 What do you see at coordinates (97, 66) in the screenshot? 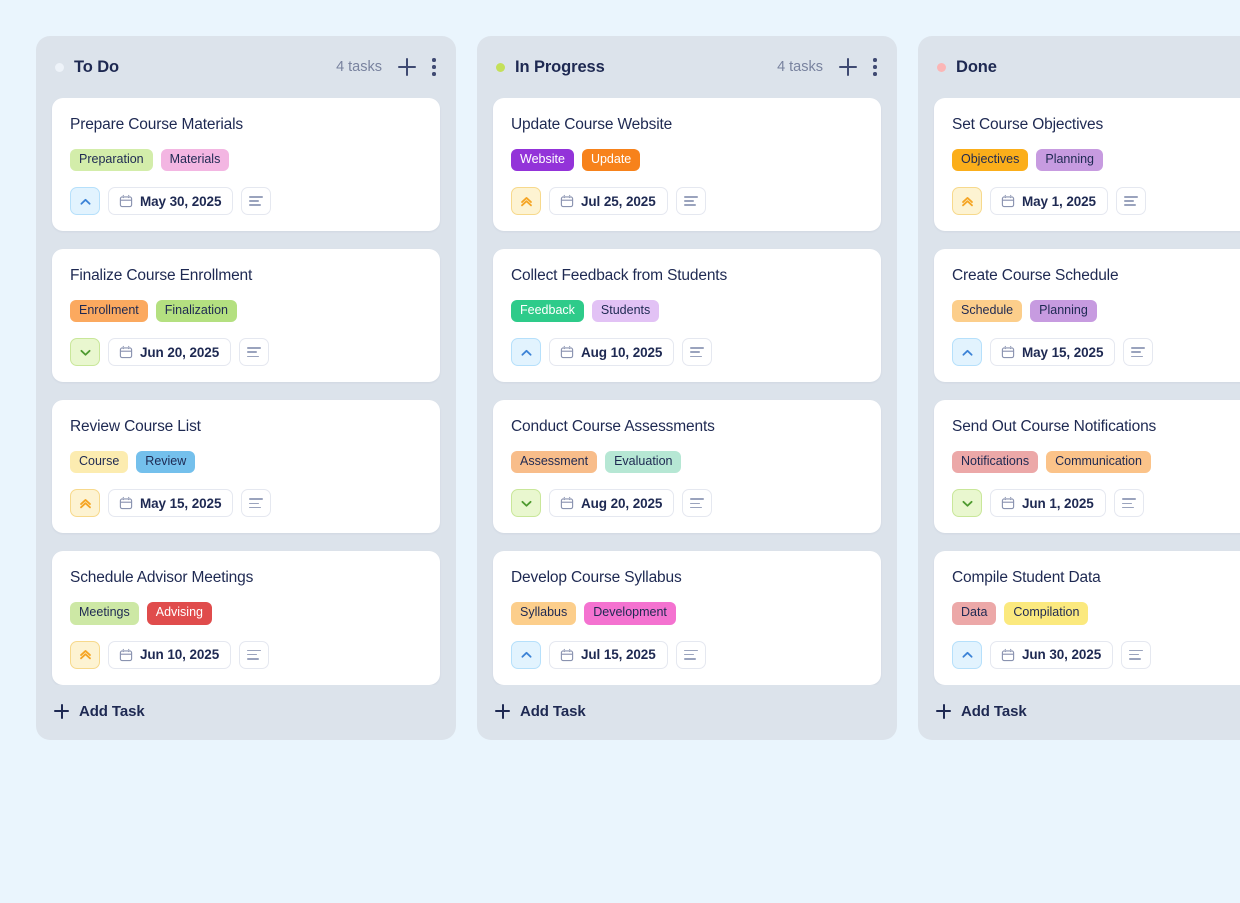
I see `column-title: To Do` at bounding box center [97, 66].